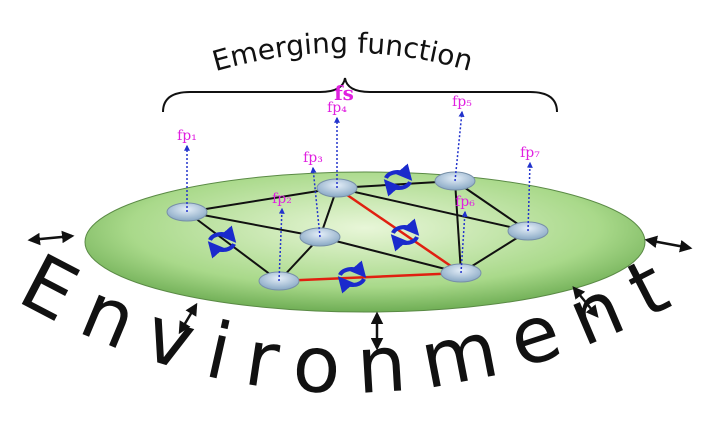  I want to click on cycle-arrows, so click(313, 228).